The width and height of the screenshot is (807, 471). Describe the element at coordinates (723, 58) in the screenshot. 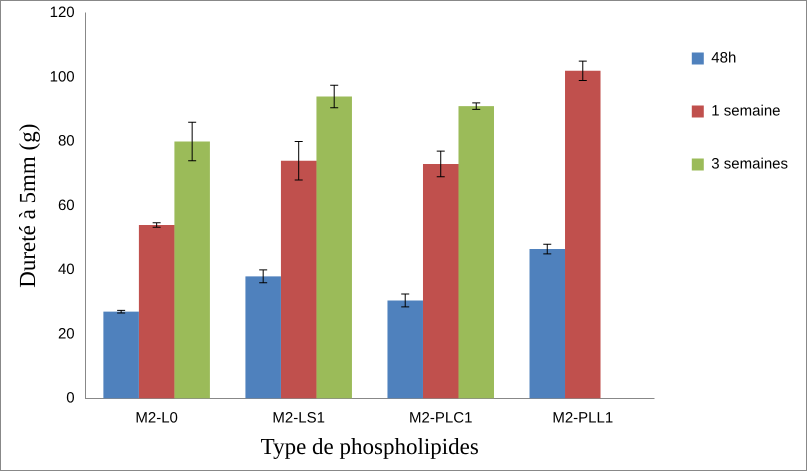

I see `legend-label: 48h` at that location.